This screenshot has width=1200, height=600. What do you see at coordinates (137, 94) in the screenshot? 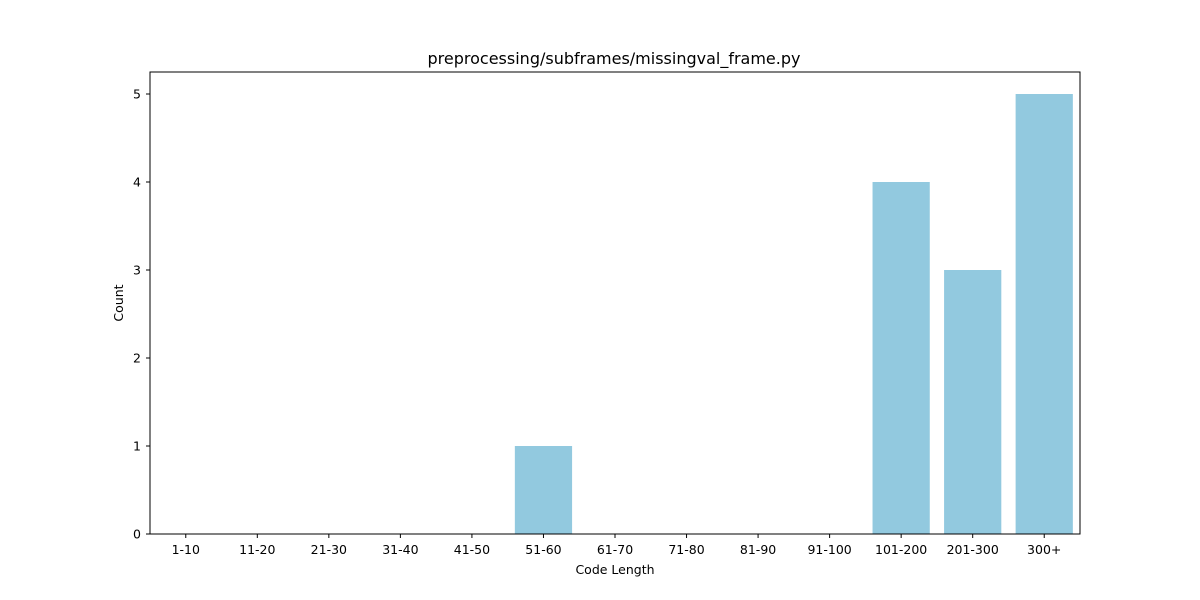
I see `y-tick-label: 5` at bounding box center [137, 94].